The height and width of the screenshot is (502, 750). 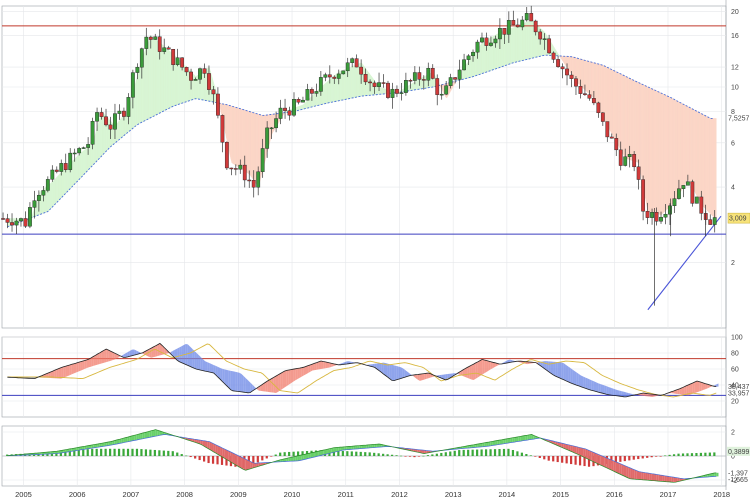 I want to click on osc-y-tick: 20, so click(x=735, y=402).